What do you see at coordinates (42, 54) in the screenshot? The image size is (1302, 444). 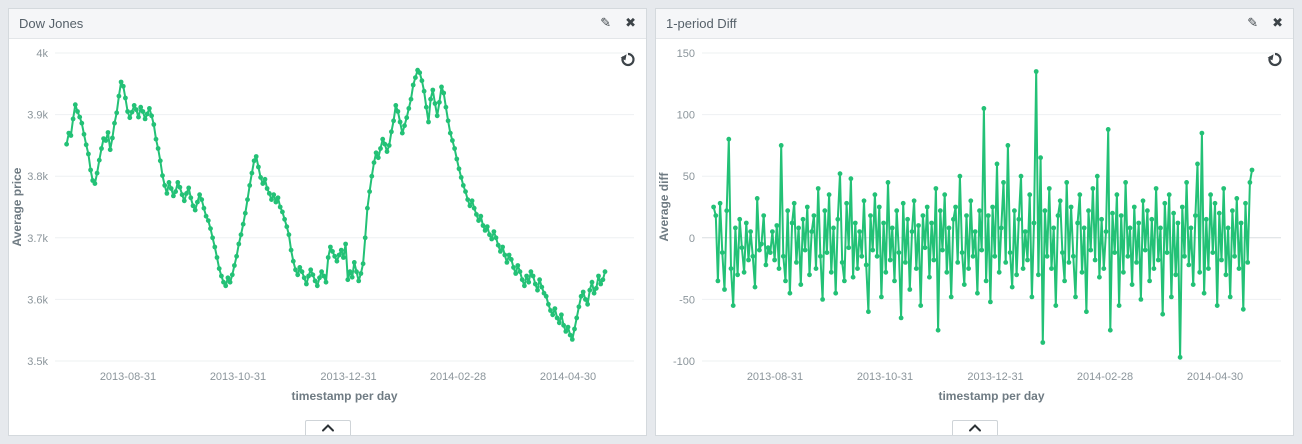 I see `y-tick-label: 4k` at bounding box center [42, 54].